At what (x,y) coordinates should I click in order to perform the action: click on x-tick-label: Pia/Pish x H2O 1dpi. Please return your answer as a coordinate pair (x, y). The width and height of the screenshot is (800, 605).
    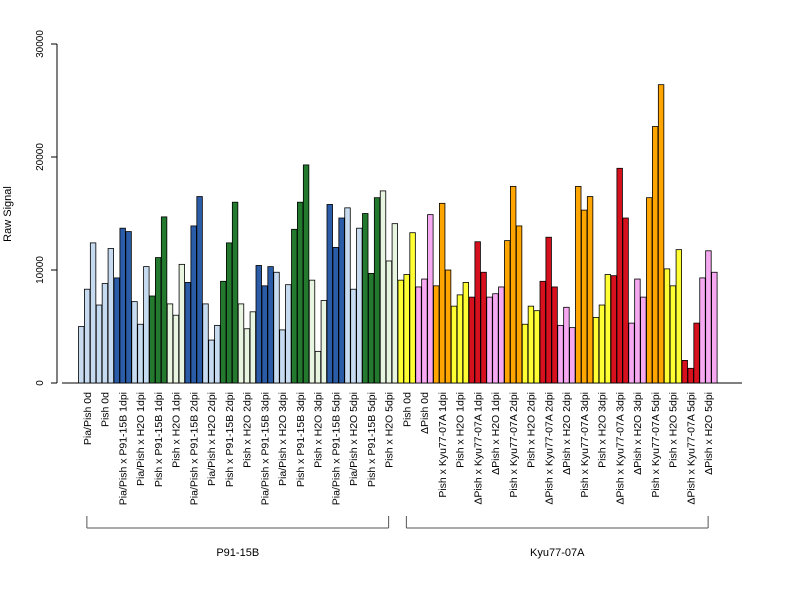
    Looking at the image, I should click on (141, 439).